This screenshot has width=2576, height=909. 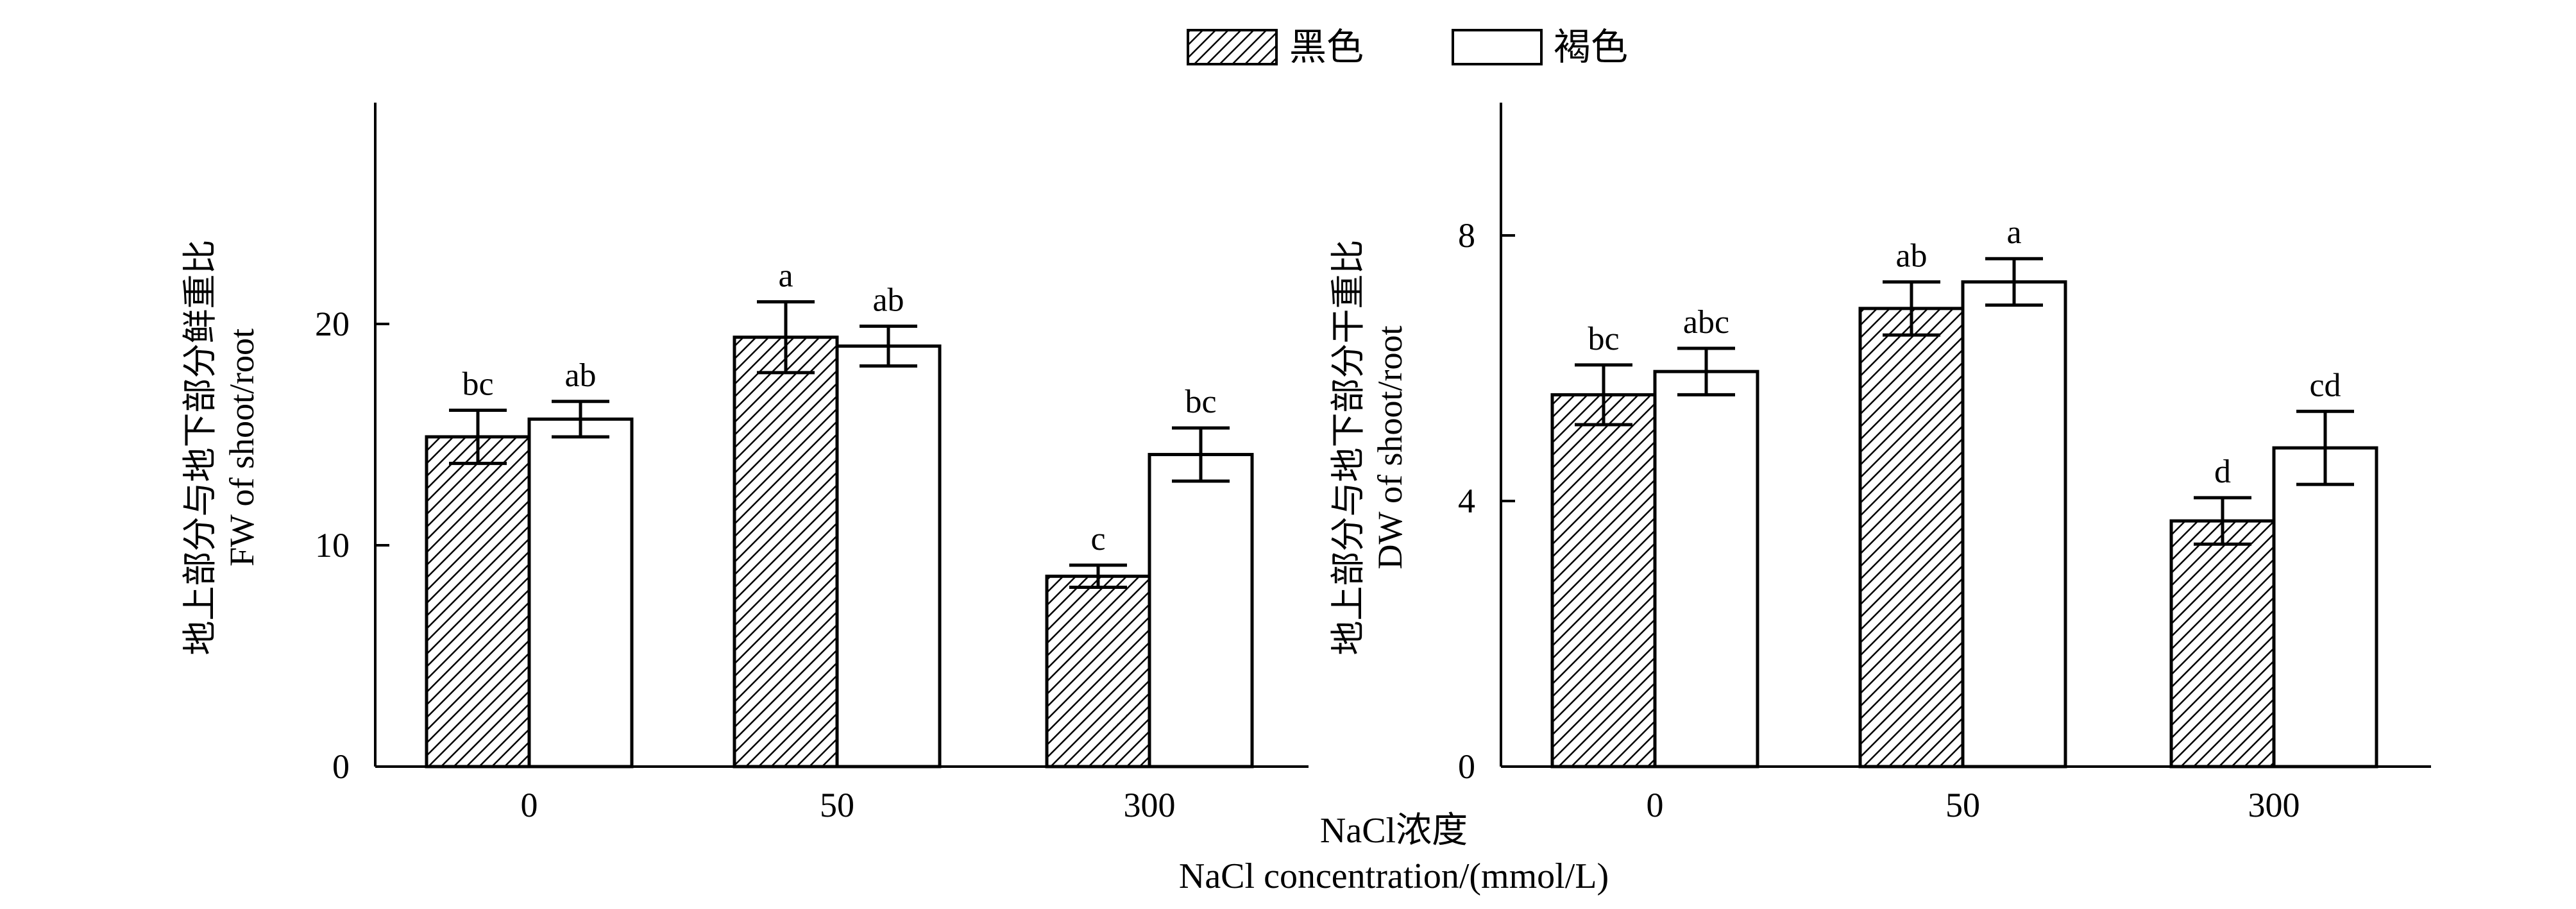 I want to click on y-tick-label: 10, so click(x=332, y=545).